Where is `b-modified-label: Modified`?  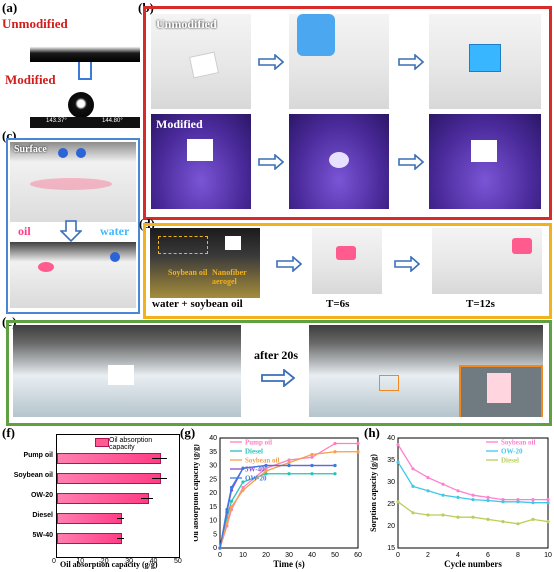 b-modified-label: Modified is located at coordinates (179, 124).